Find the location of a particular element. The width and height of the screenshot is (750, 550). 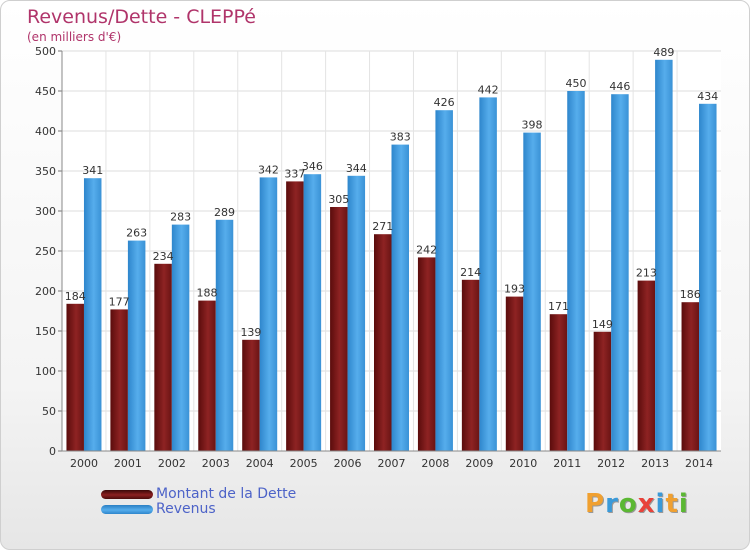

data-label-revenus: 442 is located at coordinates (488, 89).